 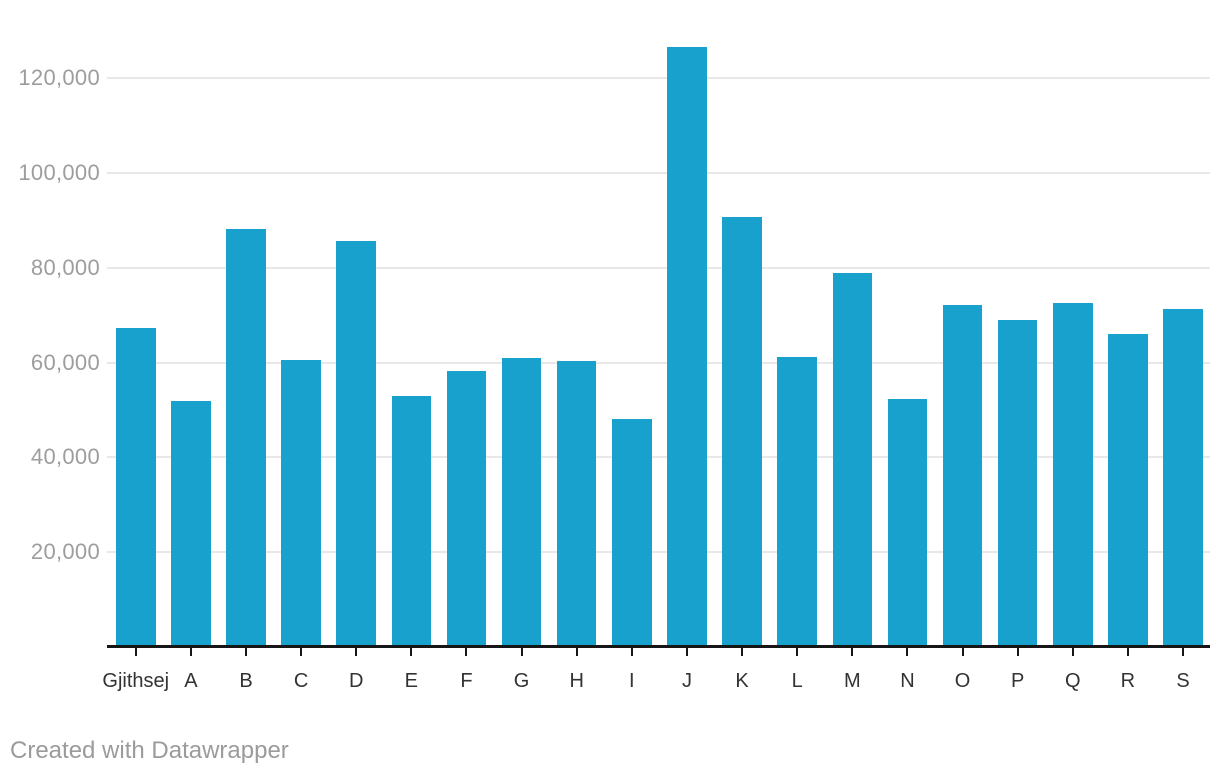 I want to click on x-tick-label: D, so click(x=356, y=681).